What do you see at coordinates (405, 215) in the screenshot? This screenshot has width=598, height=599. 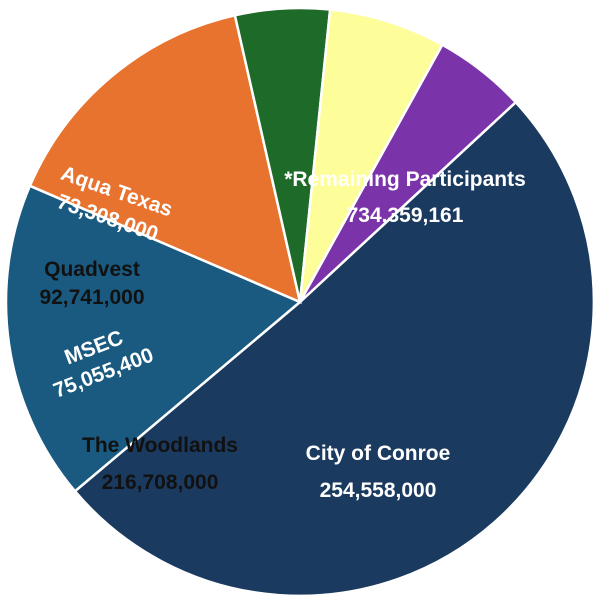 I see `slice-value-label: 734,359,161` at bounding box center [405, 215].